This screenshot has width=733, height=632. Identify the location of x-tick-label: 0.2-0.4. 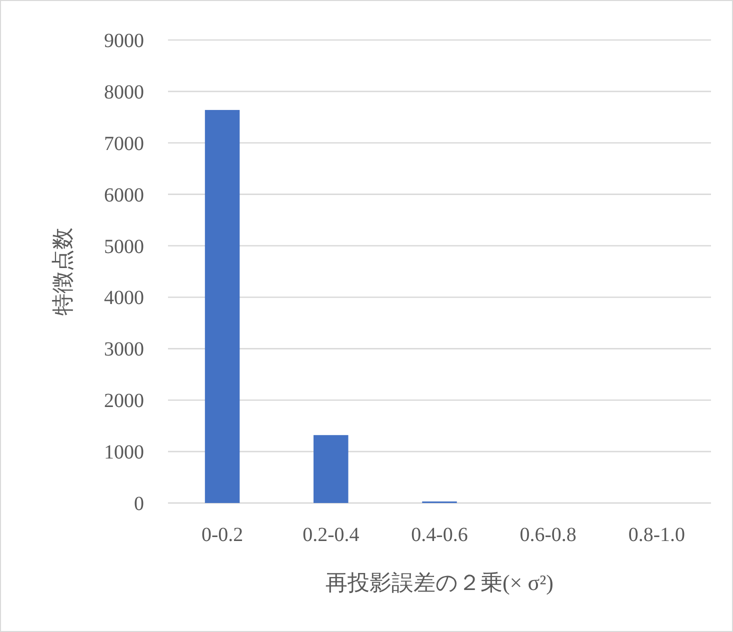
(331, 535).